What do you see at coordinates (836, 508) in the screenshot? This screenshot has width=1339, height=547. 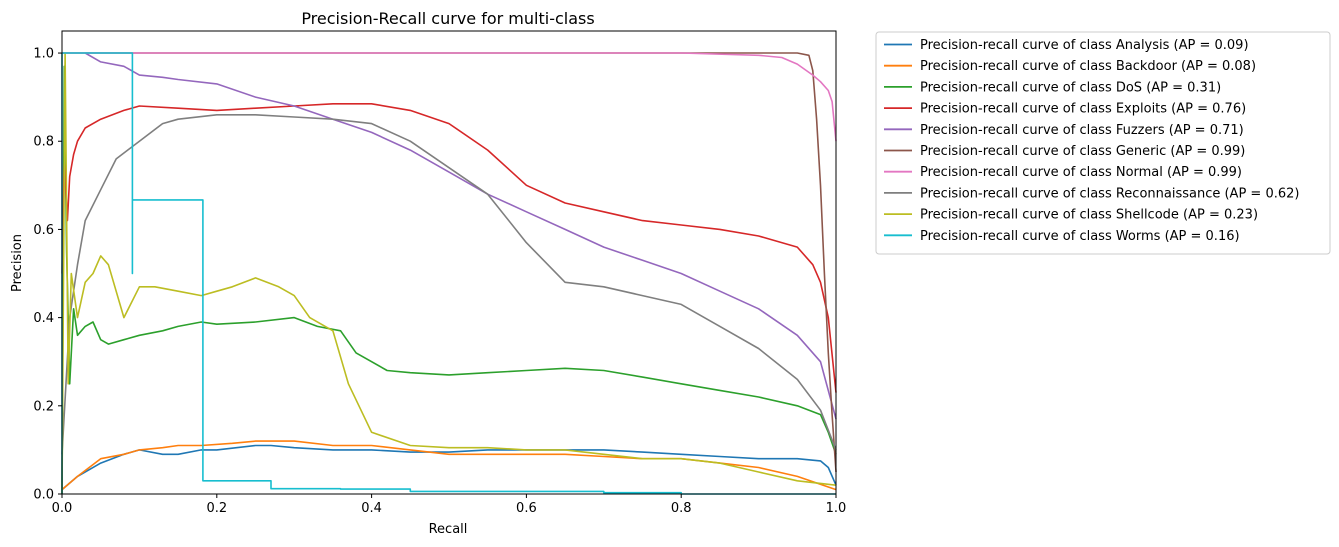 I see `x-tick-label: 1.0` at bounding box center [836, 508].